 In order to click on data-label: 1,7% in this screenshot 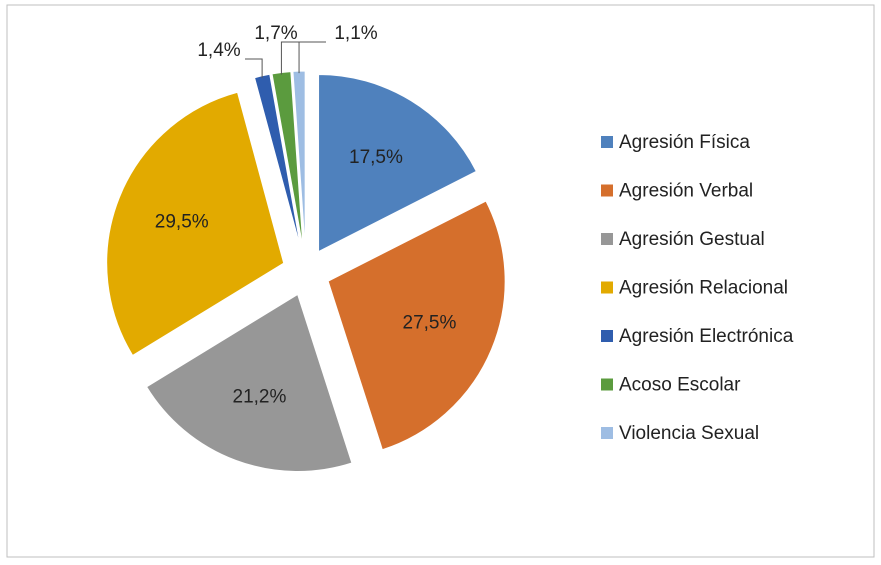, I will do `click(275, 33)`.